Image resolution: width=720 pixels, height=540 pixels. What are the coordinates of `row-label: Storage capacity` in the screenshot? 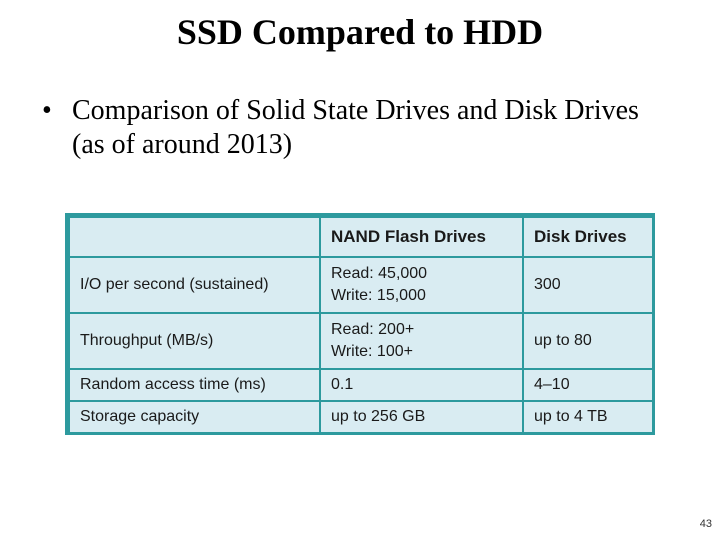 It's located at (194, 417).